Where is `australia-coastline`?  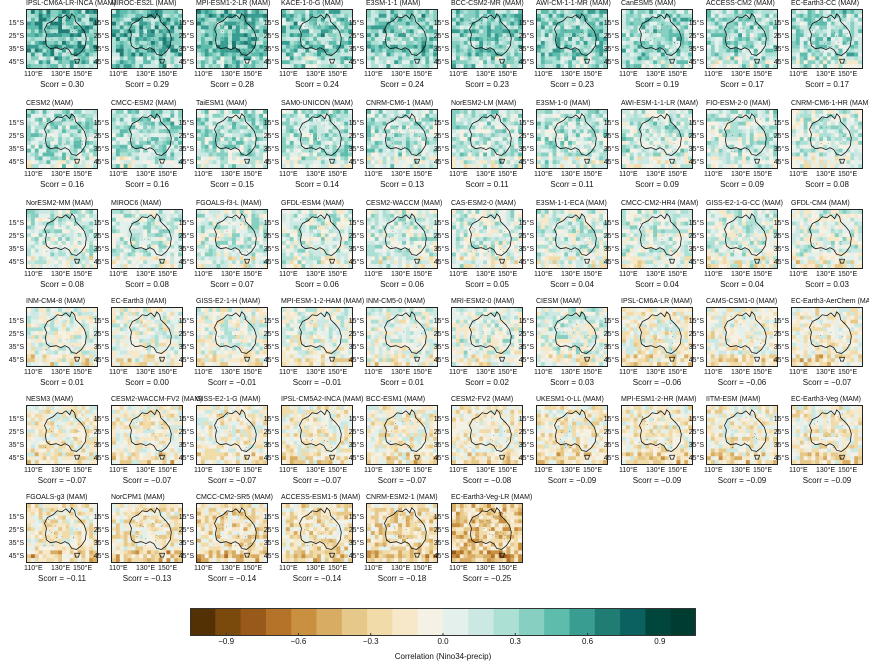
australia-coastline is located at coordinates (660, 34).